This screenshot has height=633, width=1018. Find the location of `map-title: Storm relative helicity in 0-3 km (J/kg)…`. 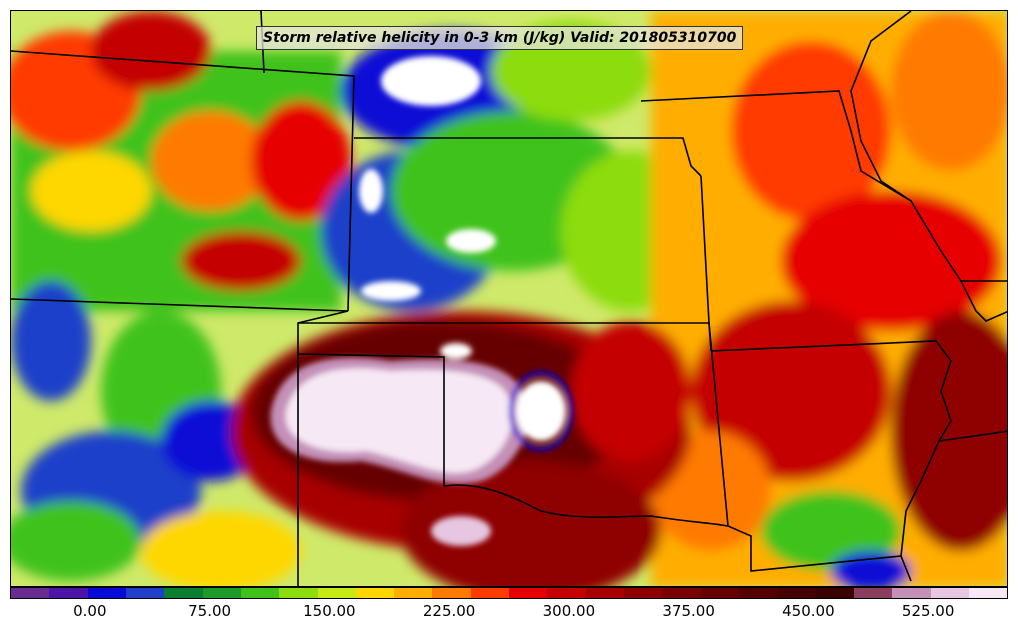

map-title: Storm relative helicity in 0-3 km (J/kg)… is located at coordinates (500, 38).